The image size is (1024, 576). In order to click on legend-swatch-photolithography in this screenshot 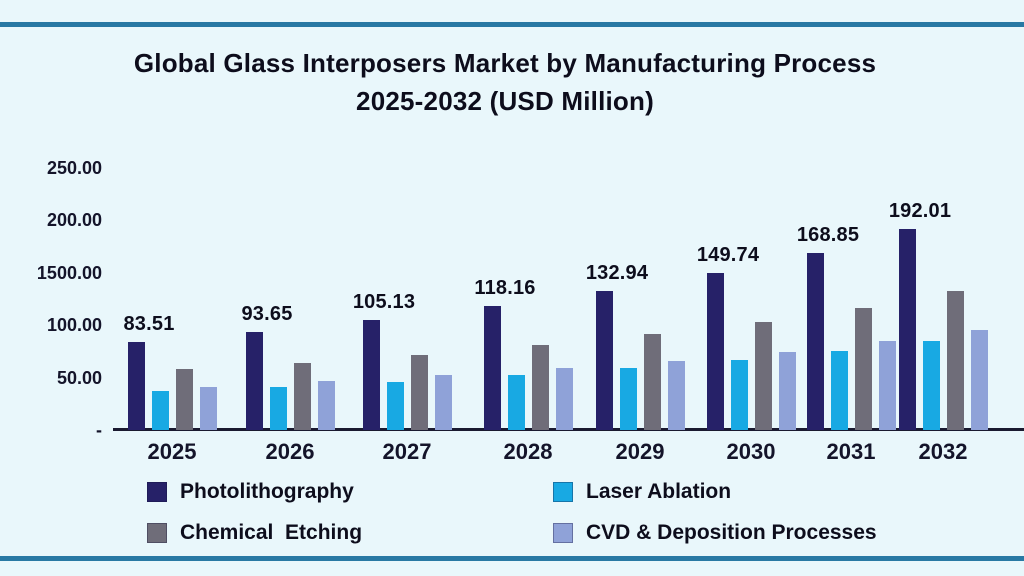, I will do `click(157, 492)`.